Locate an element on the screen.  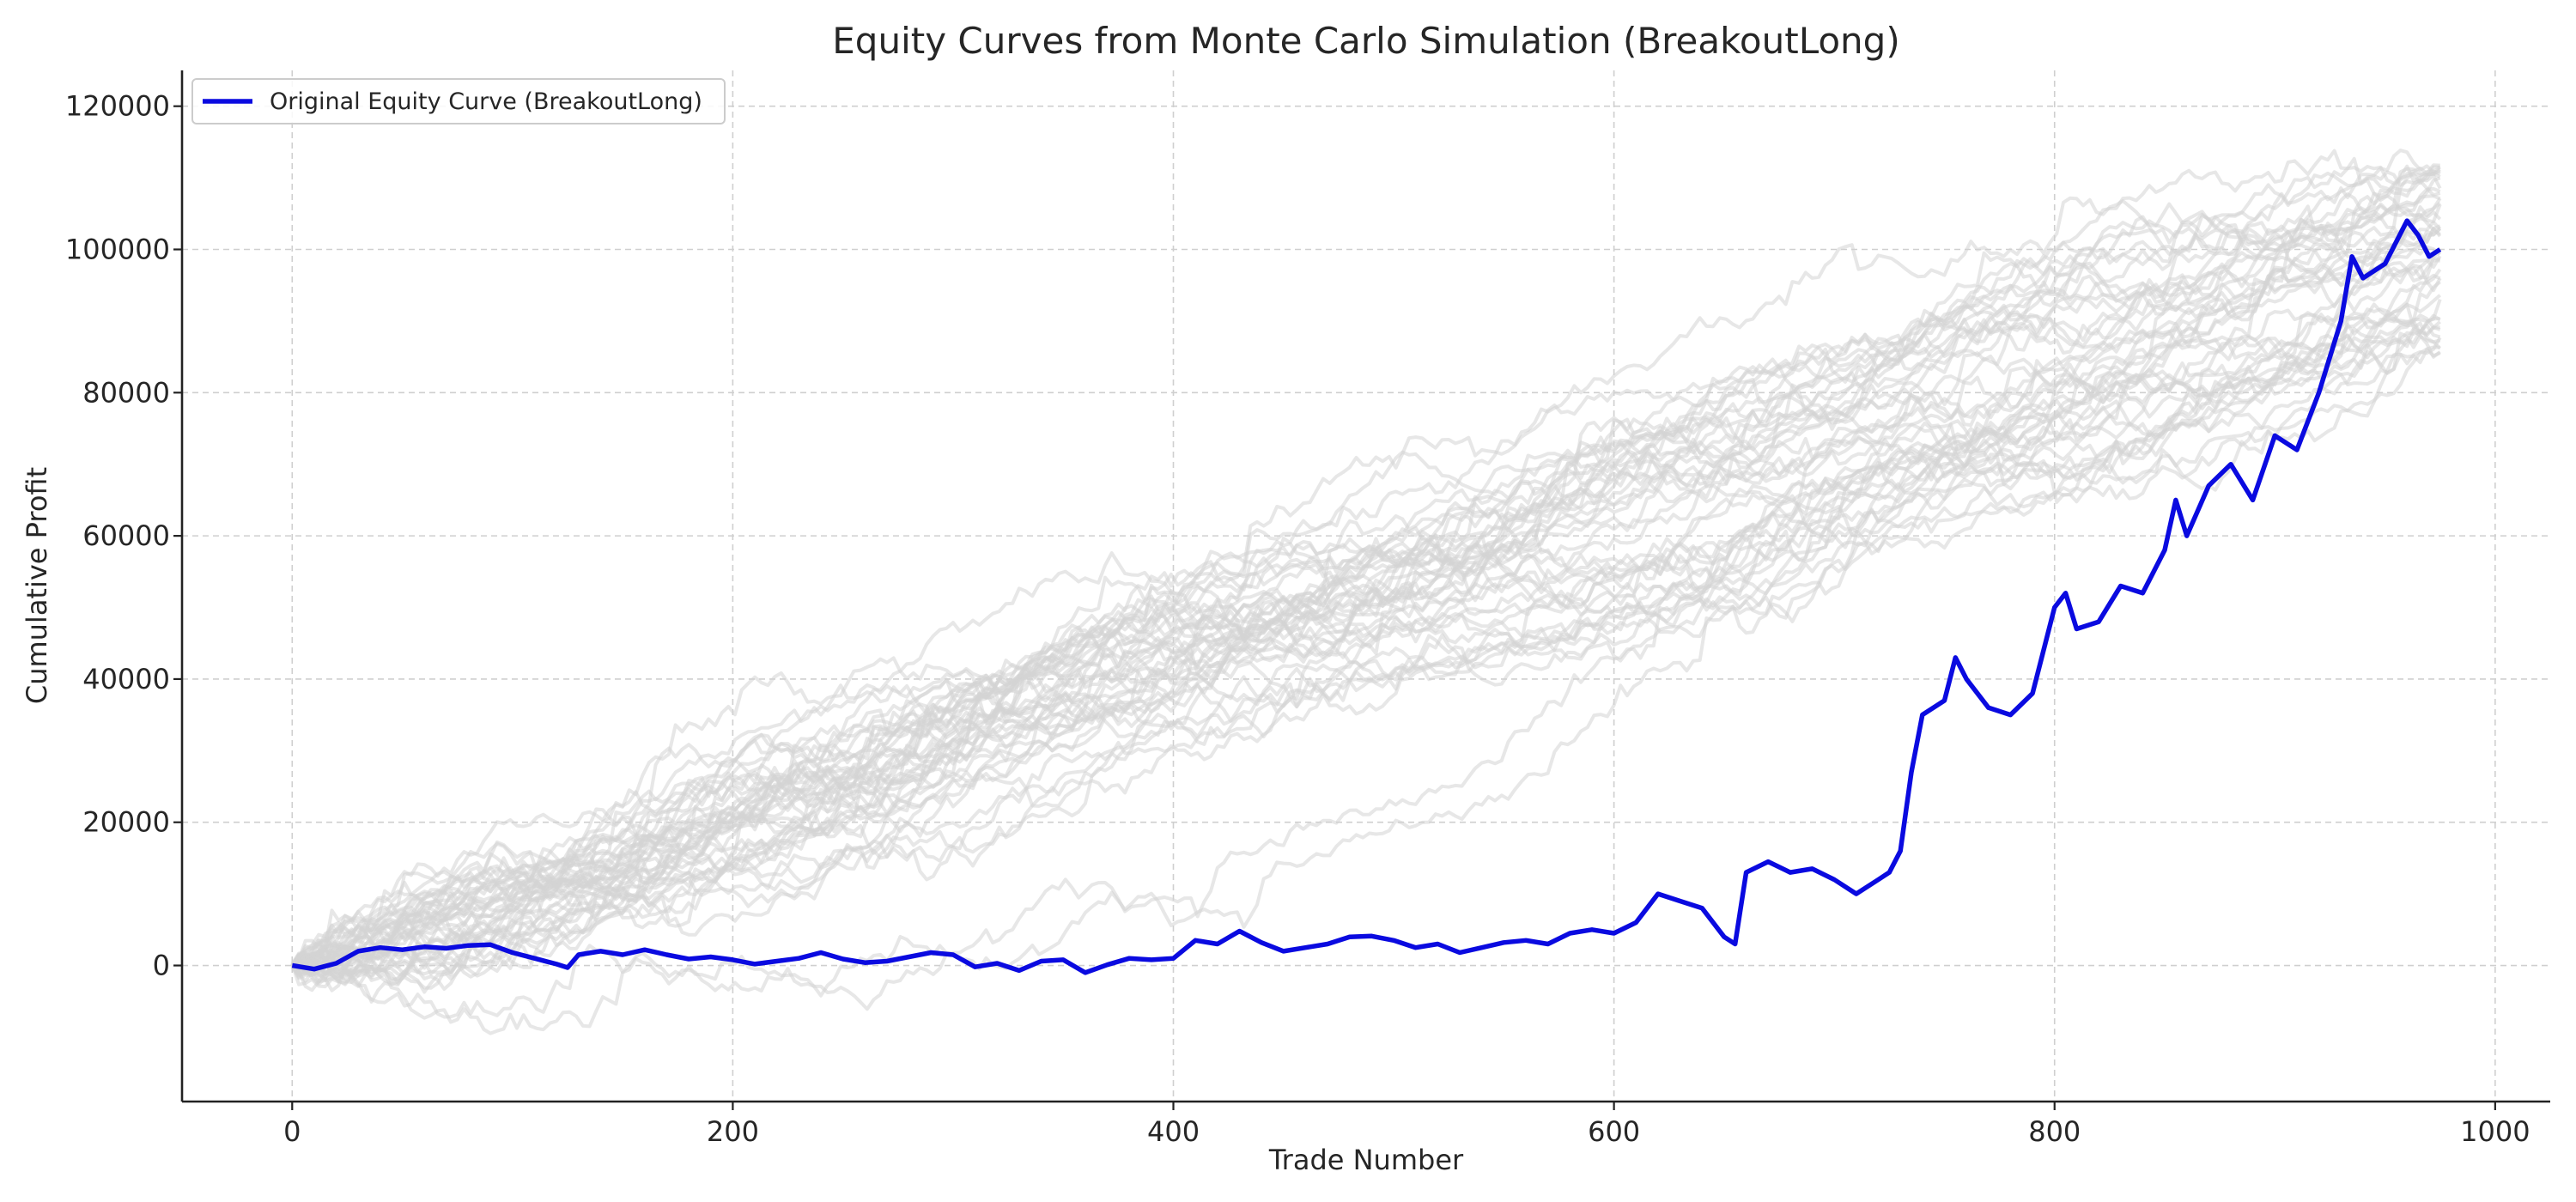
legend: Original Equity Curve (BreakoutLong) is located at coordinates (459, 101).